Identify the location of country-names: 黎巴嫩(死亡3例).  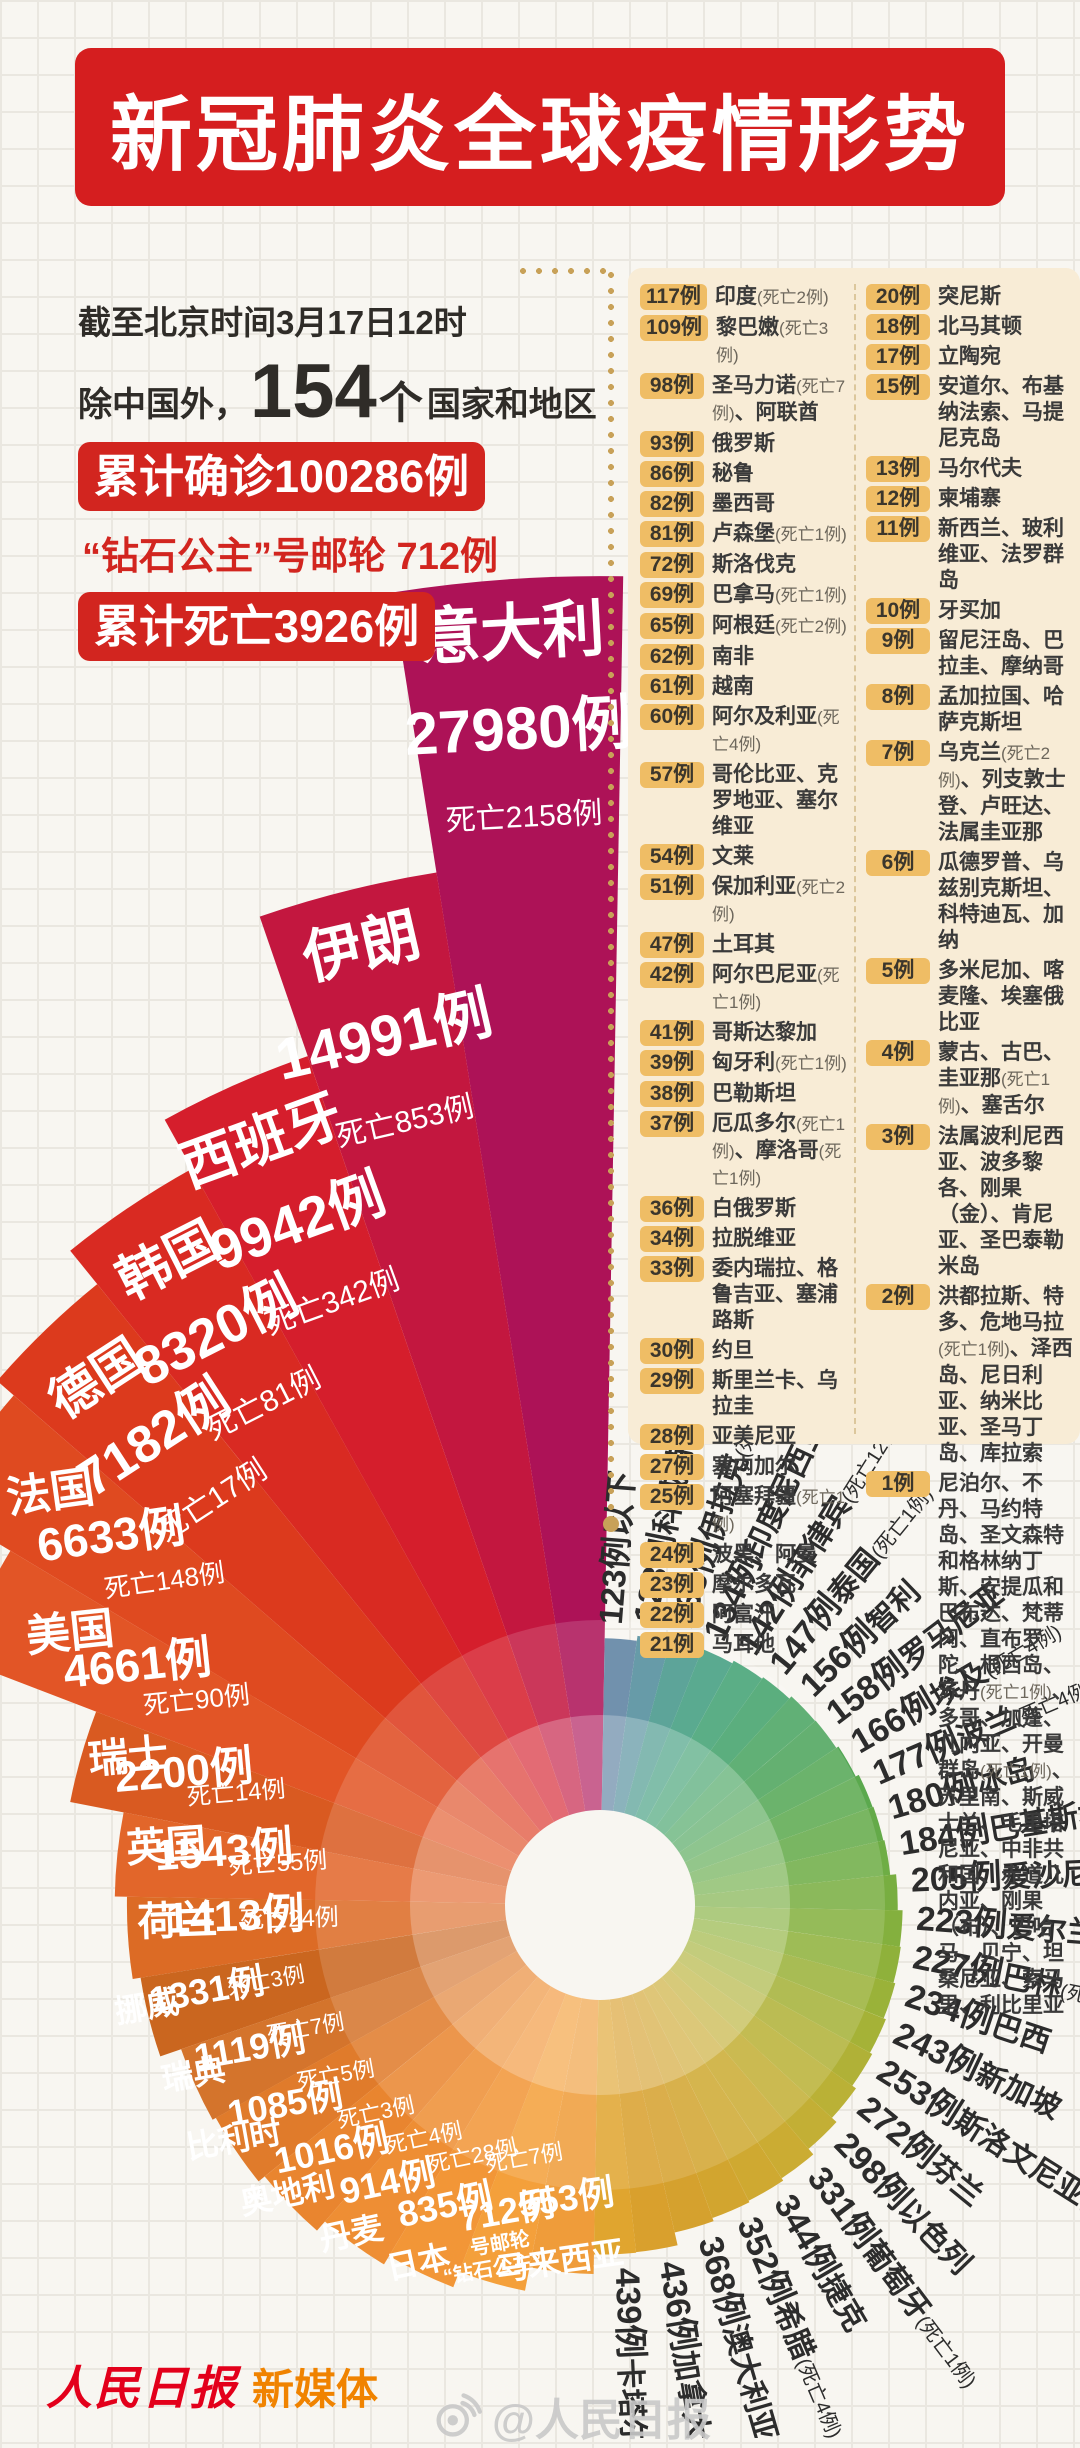
(772, 340).